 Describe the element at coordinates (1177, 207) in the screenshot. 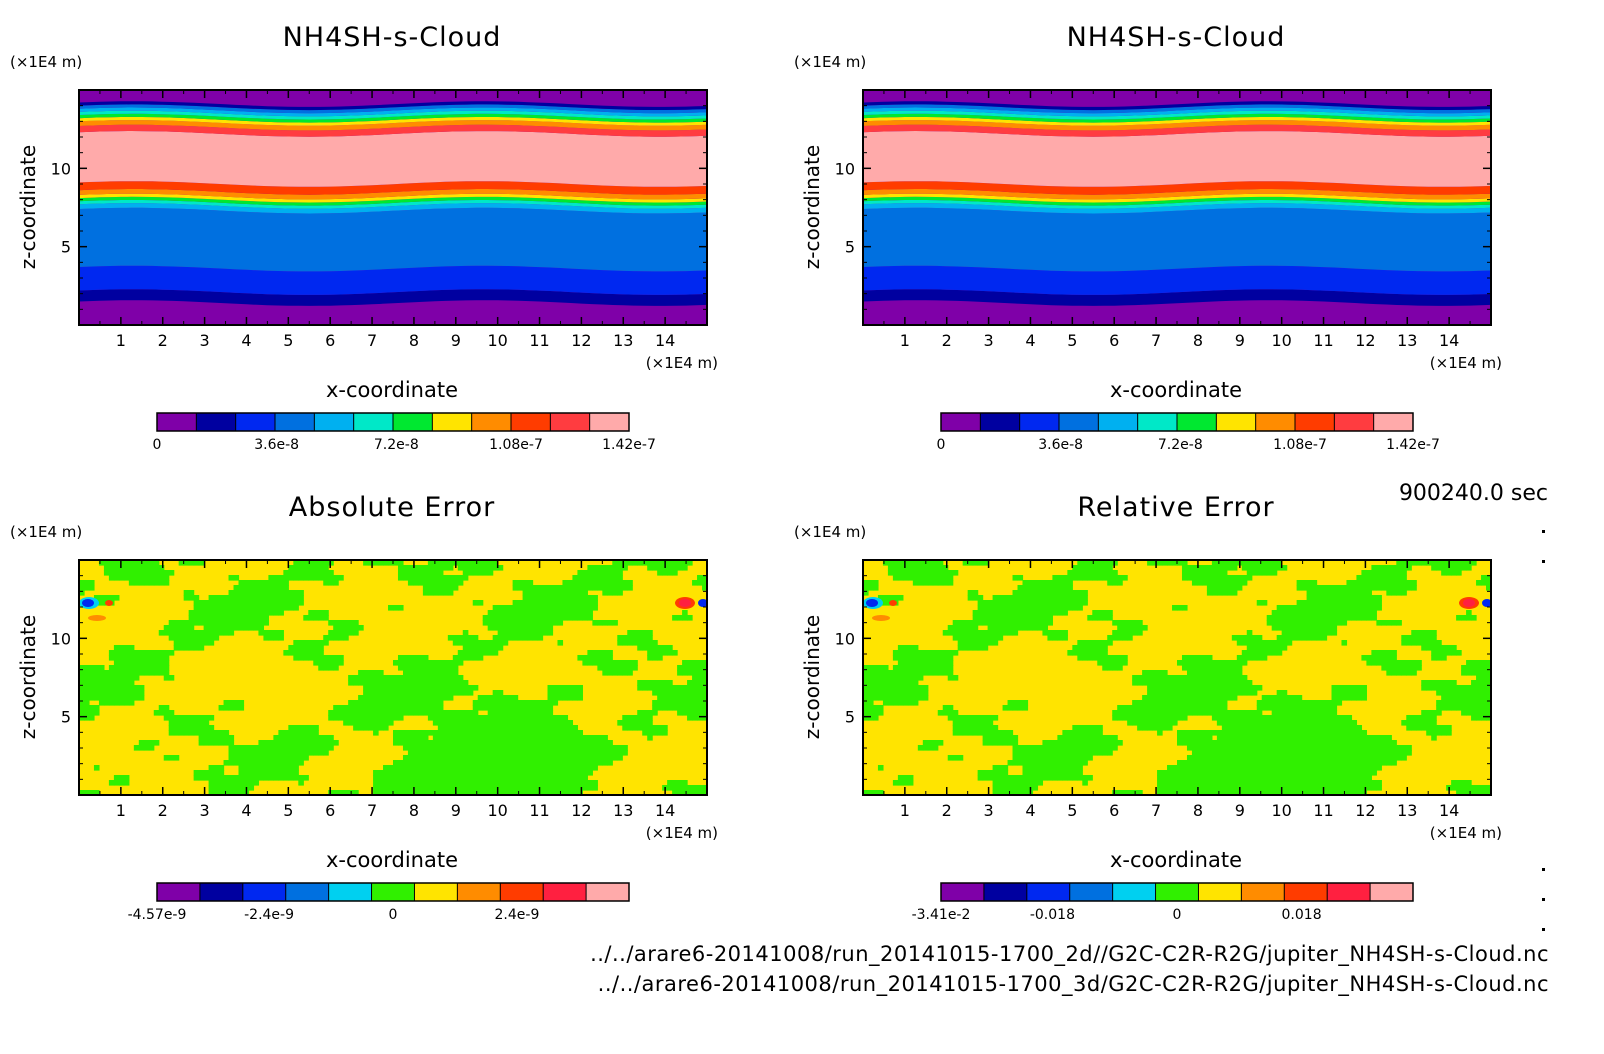

I see `field` at that location.